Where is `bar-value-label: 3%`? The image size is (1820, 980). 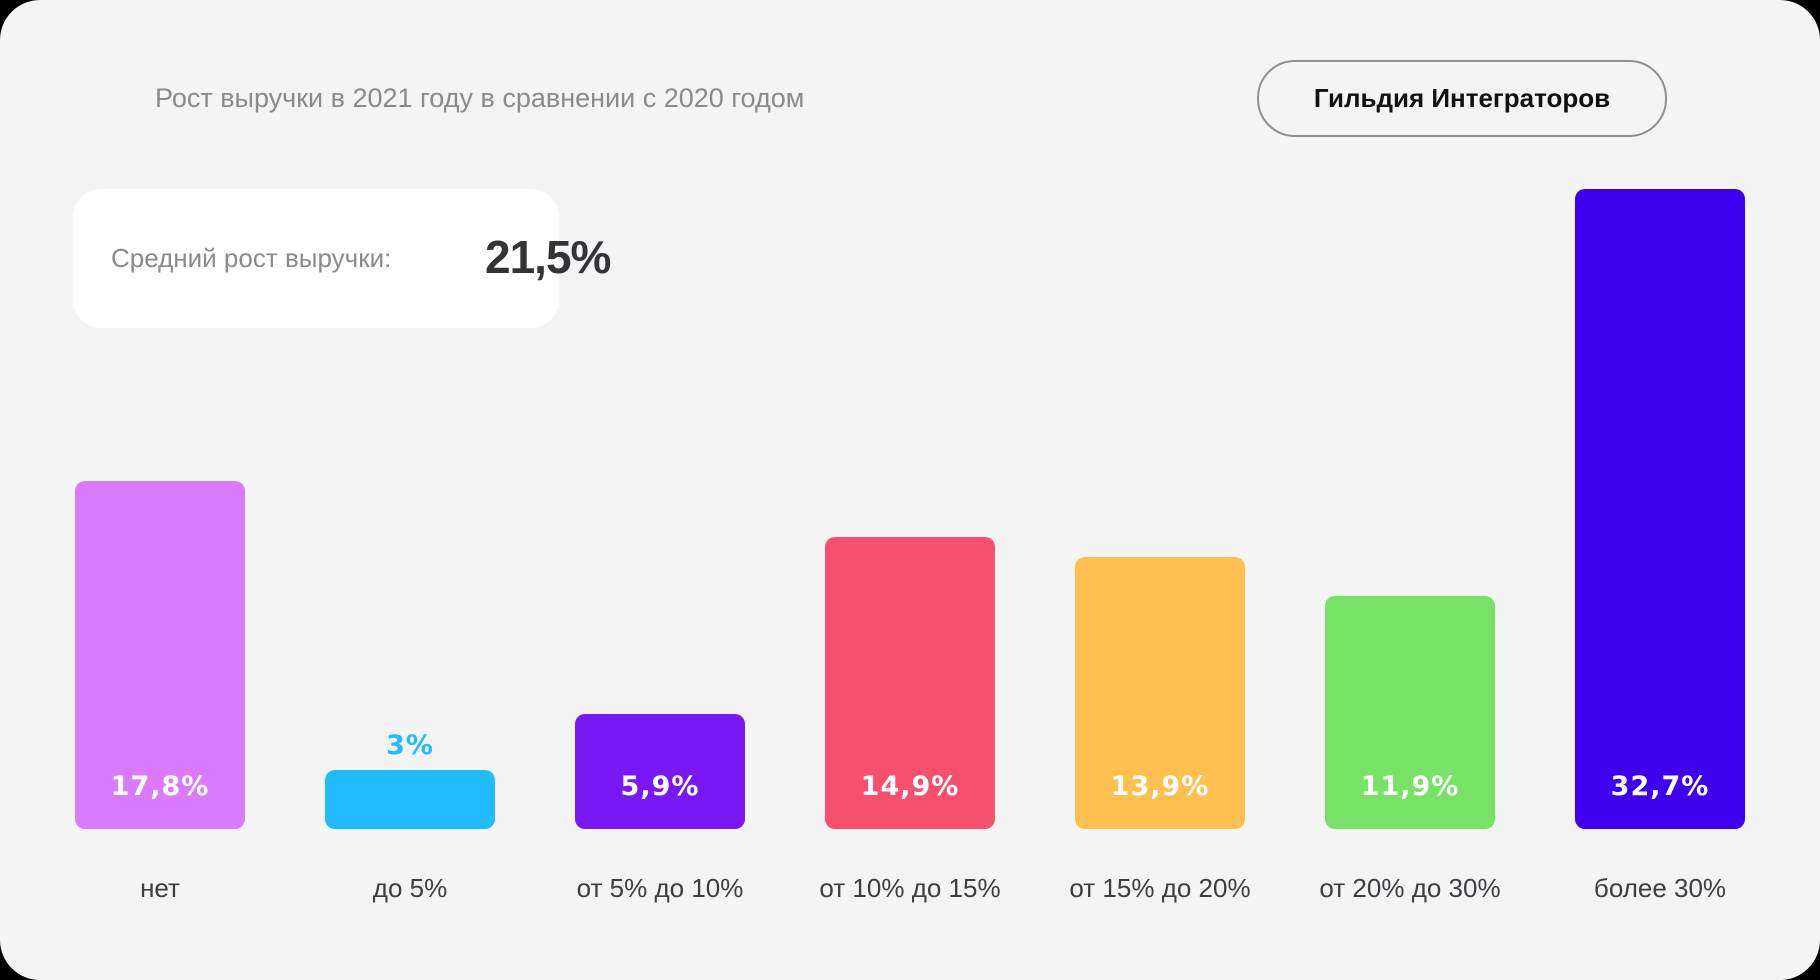 bar-value-label: 3% is located at coordinates (410, 745).